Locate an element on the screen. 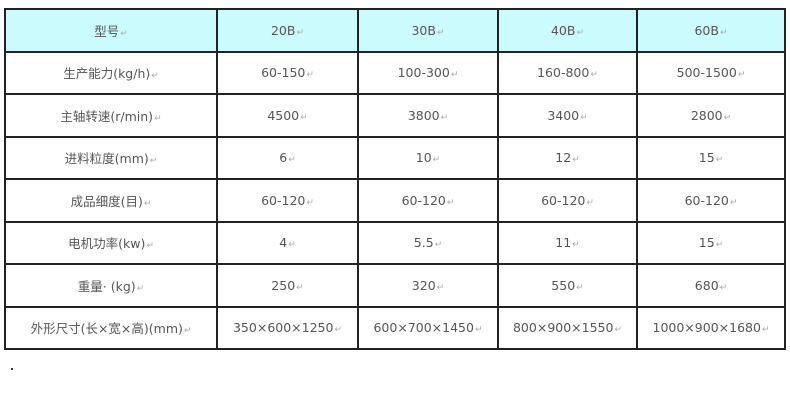 The height and width of the screenshot is (400, 790). cell-text: 60B is located at coordinates (710, 30).